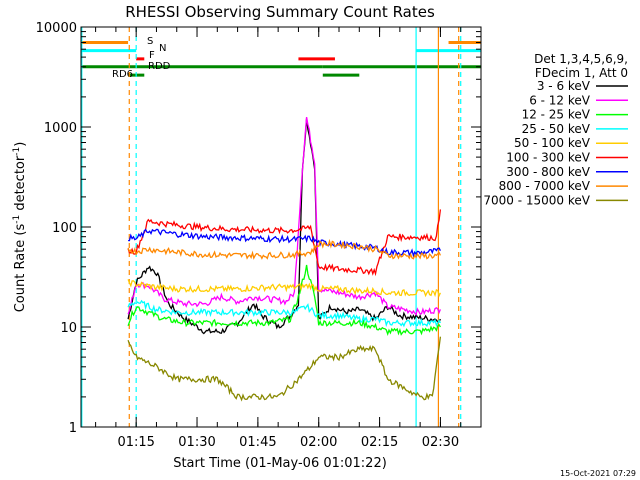  What do you see at coordinates (536, 200) in the screenshot?
I see `legend-entry-label: 7000 - 15000 keV` at bounding box center [536, 200].